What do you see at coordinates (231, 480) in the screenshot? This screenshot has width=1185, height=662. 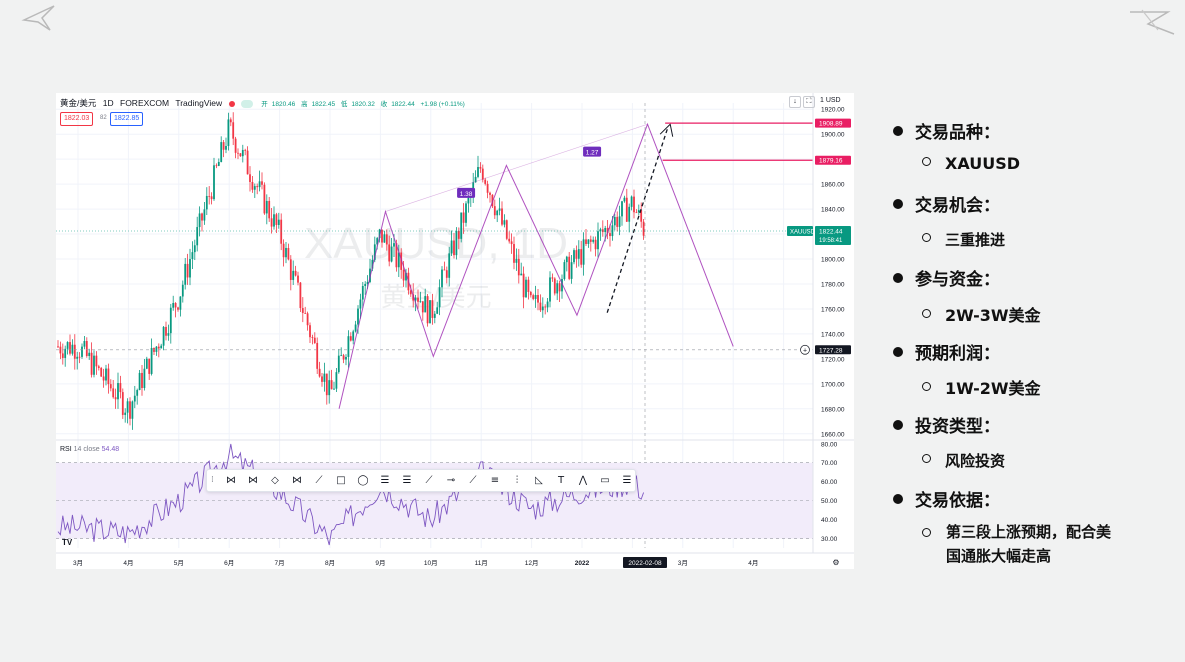 I see `pattern-xabcd-icon: ⋈` at bounding box center [231, 480].